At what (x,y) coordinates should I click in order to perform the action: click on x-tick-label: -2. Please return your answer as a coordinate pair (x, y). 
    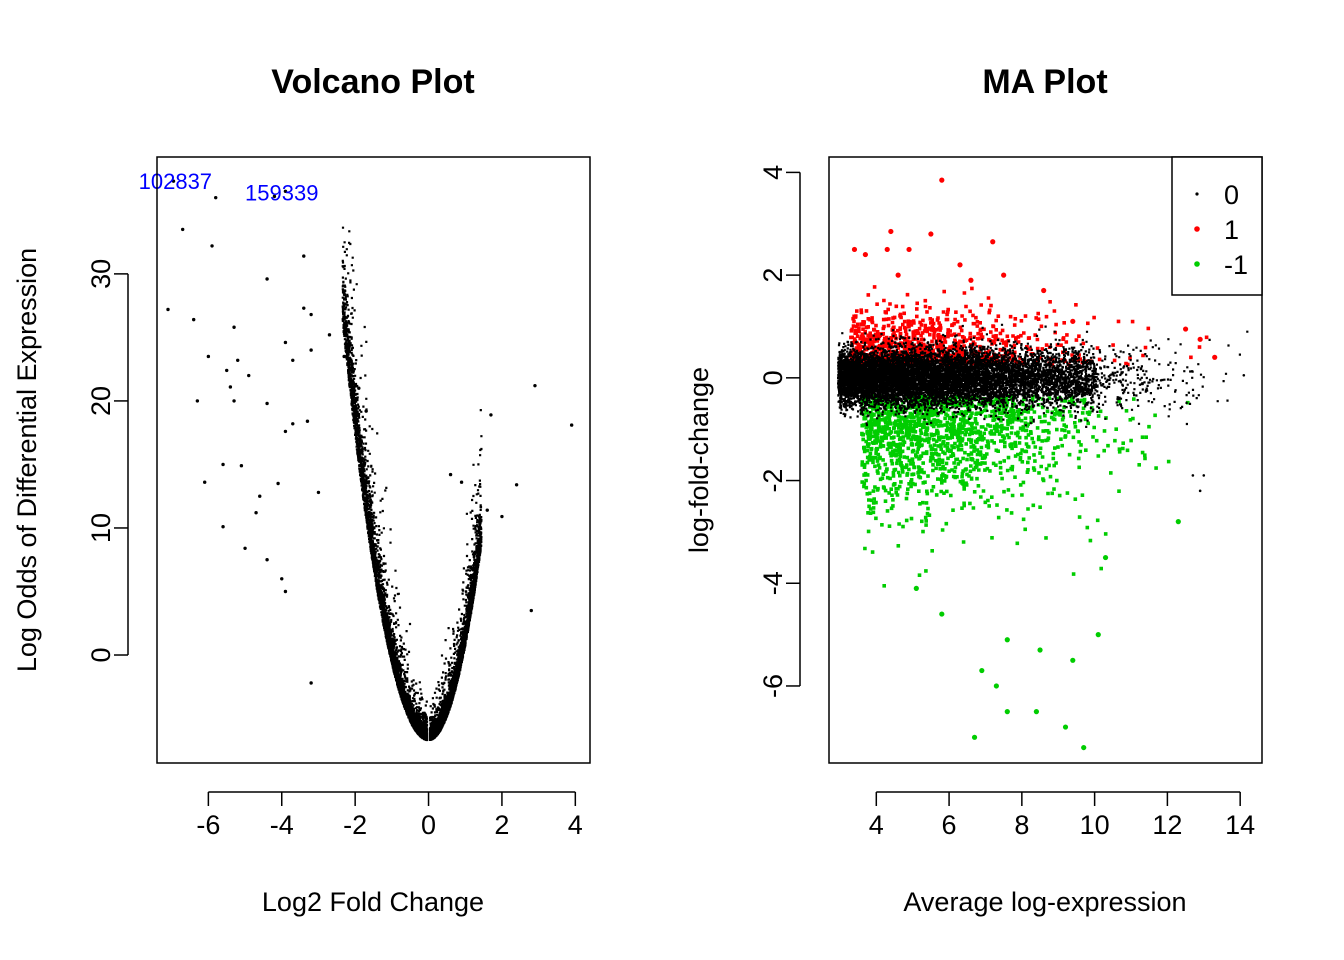
    Looking at the image, I should click on (355, 825).